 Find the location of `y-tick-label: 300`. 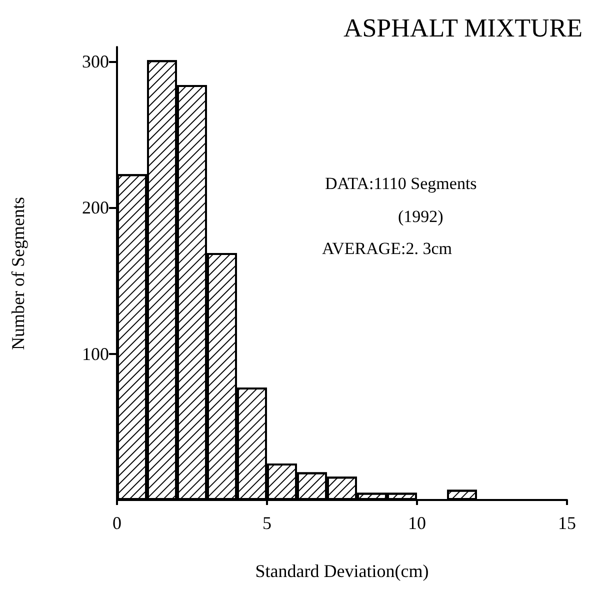

y-tick-label: 300 is located at coordinates (95, 62).